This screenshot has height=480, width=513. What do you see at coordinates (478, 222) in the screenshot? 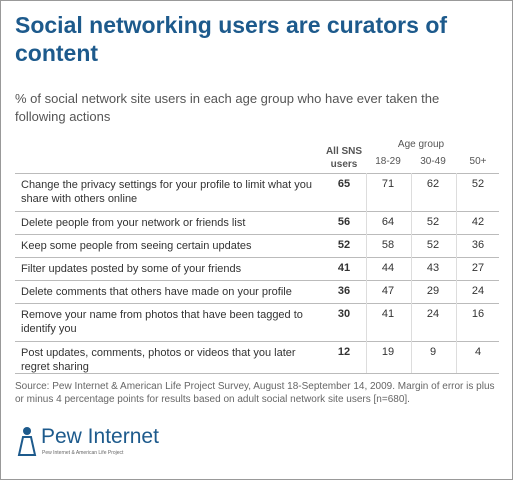
I see `cell: 42` at bounding box center [478, 222].